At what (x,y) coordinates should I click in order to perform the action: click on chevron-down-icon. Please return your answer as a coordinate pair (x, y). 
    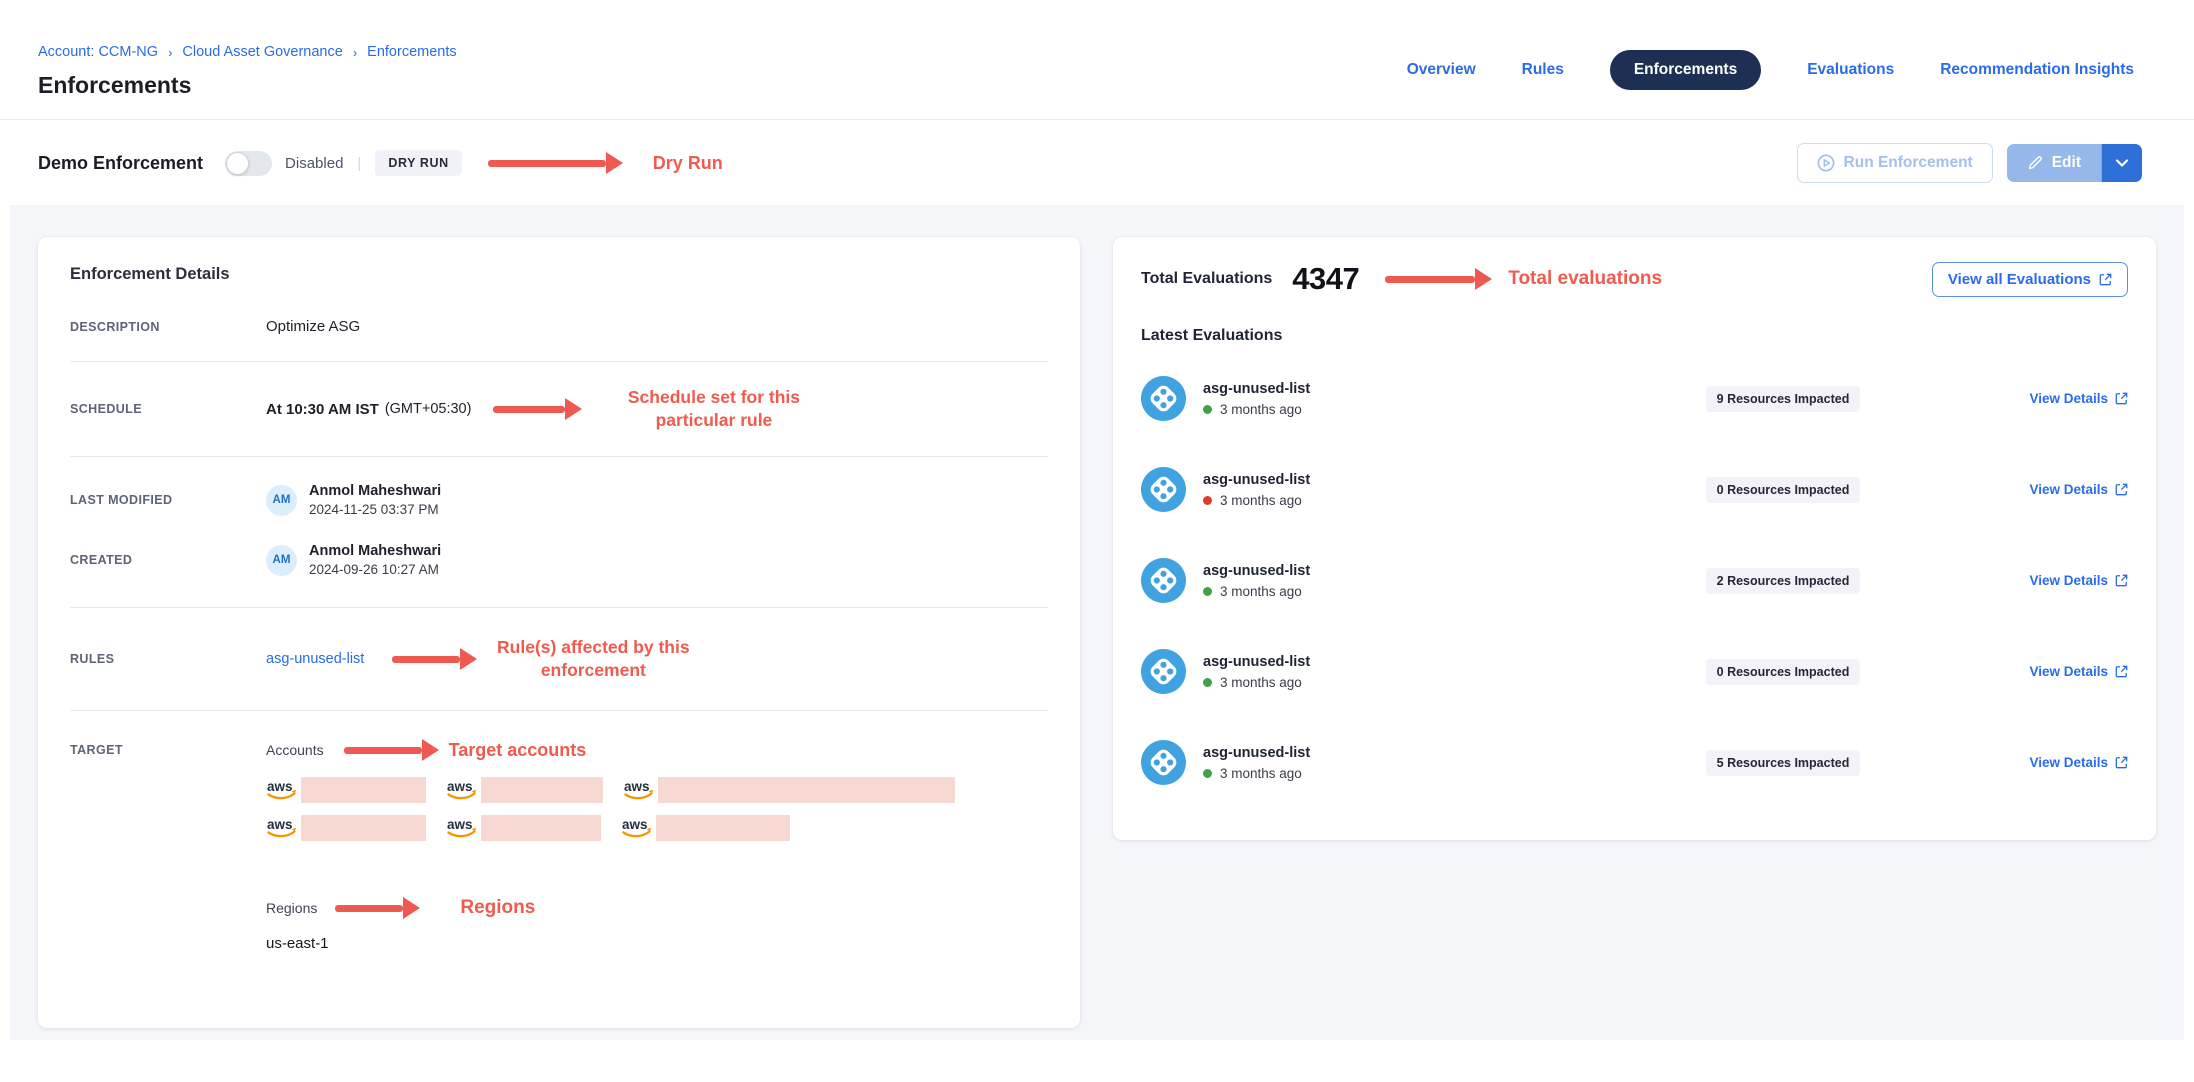
    Looking at the image, I should click on (2122, 163).